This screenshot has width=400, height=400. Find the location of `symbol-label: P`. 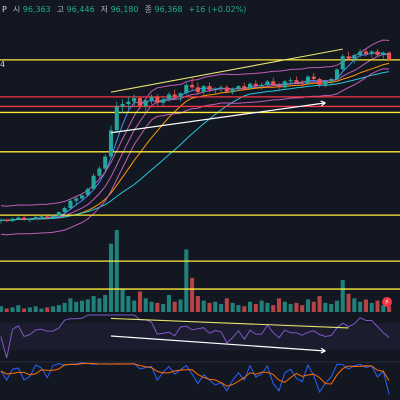

symbol-label: P is located at coordinates (4, 9).